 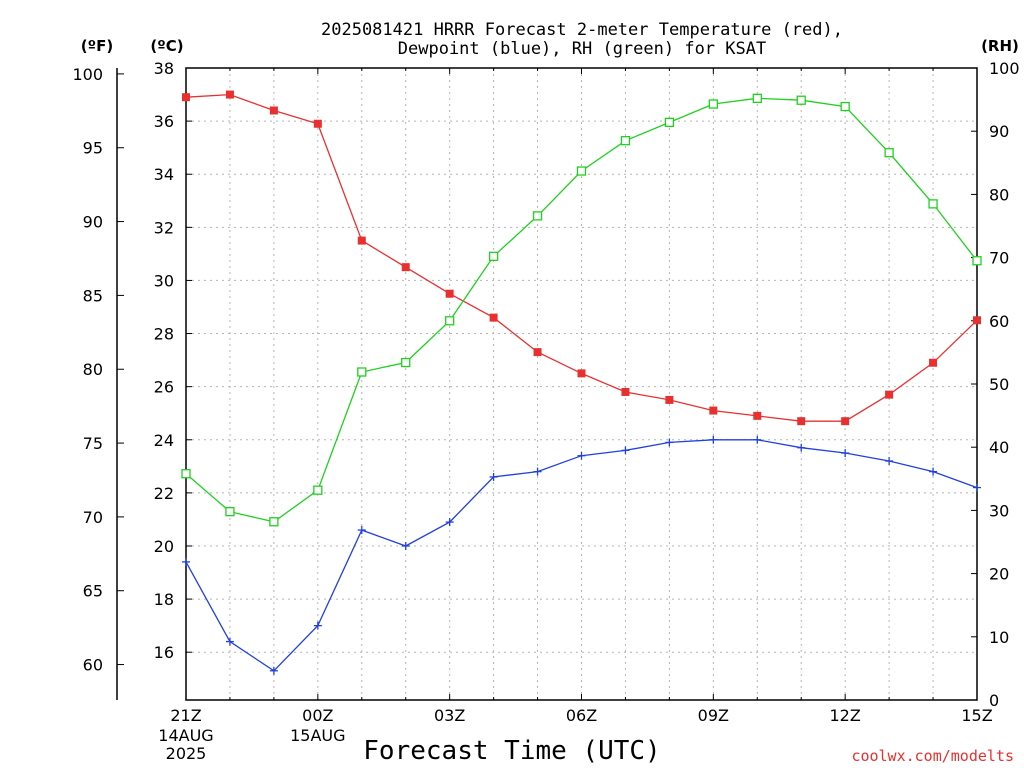 What do you see at coordinates (976, 715) in the screenshot?
I see `x-tick-label: 15Z` at bounding box center [976, 715].